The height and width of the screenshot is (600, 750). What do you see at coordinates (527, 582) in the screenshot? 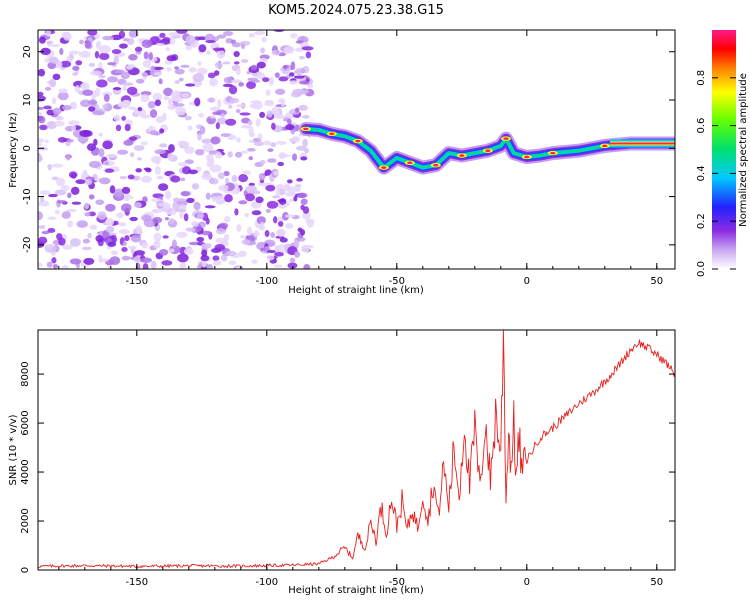
I see `snr-x-tick-label: 0` at bounding box center [527, 582].